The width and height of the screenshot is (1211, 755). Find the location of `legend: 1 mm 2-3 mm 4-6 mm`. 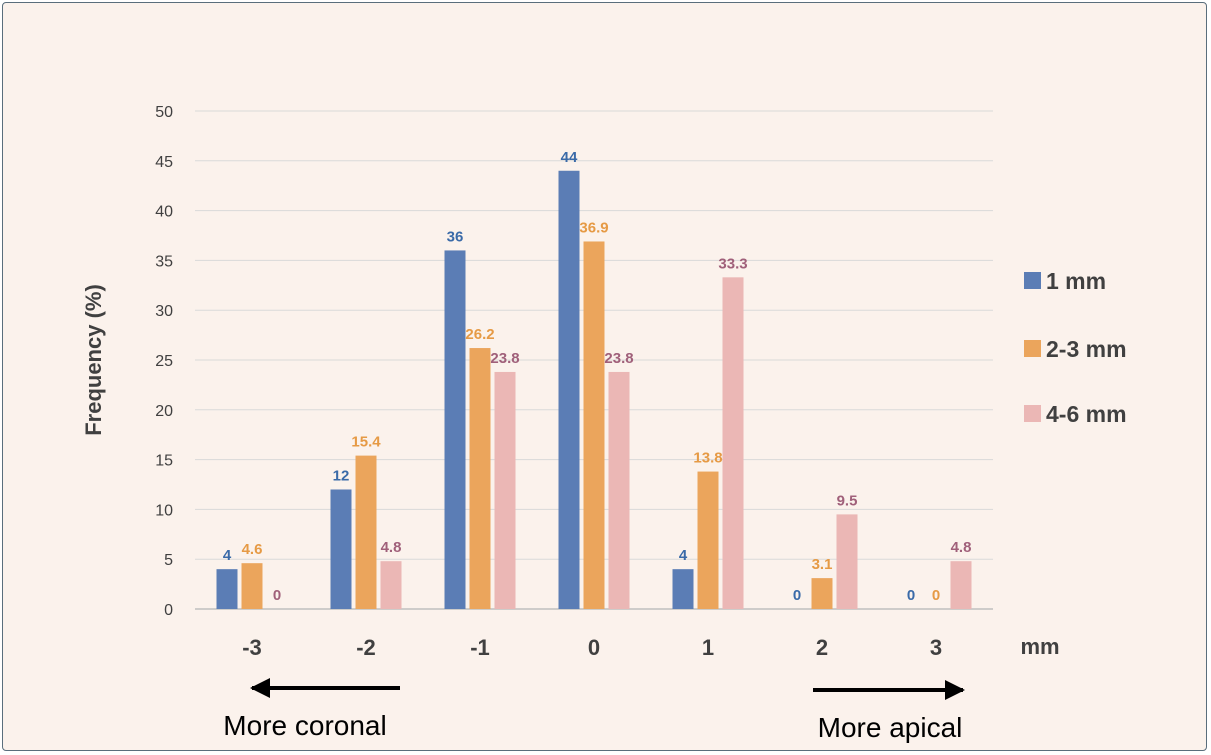

legend: 1 mm 2-3 mm 4-6 mm is located at coordinates (1075, 347).